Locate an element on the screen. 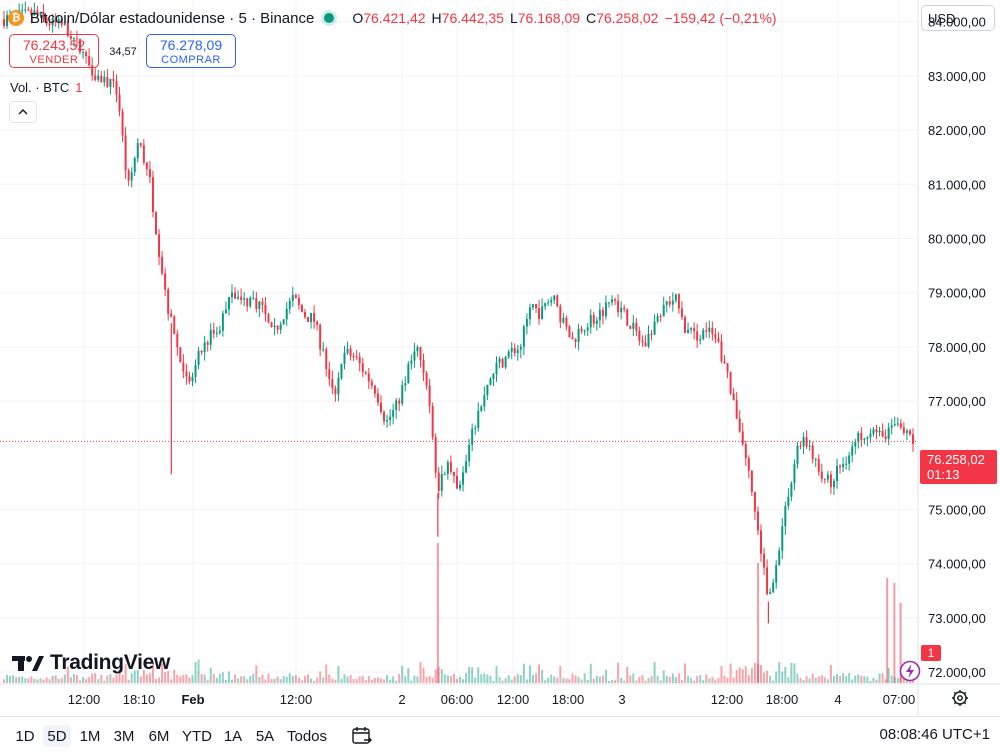 The height and width of the screenshot is (753, 1000). gear-icon is located at coordinates (960, 698).